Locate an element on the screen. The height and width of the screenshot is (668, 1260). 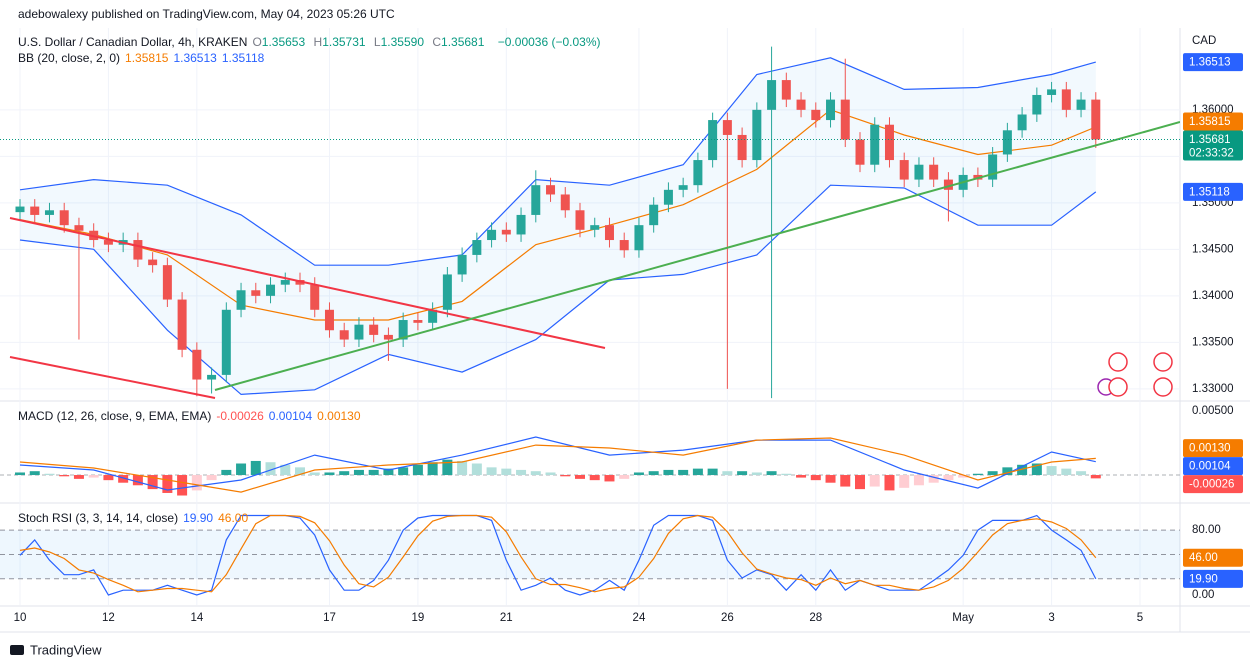
bb-title: BB (20, close, 2, 0) is located at coordinates (69, 58).